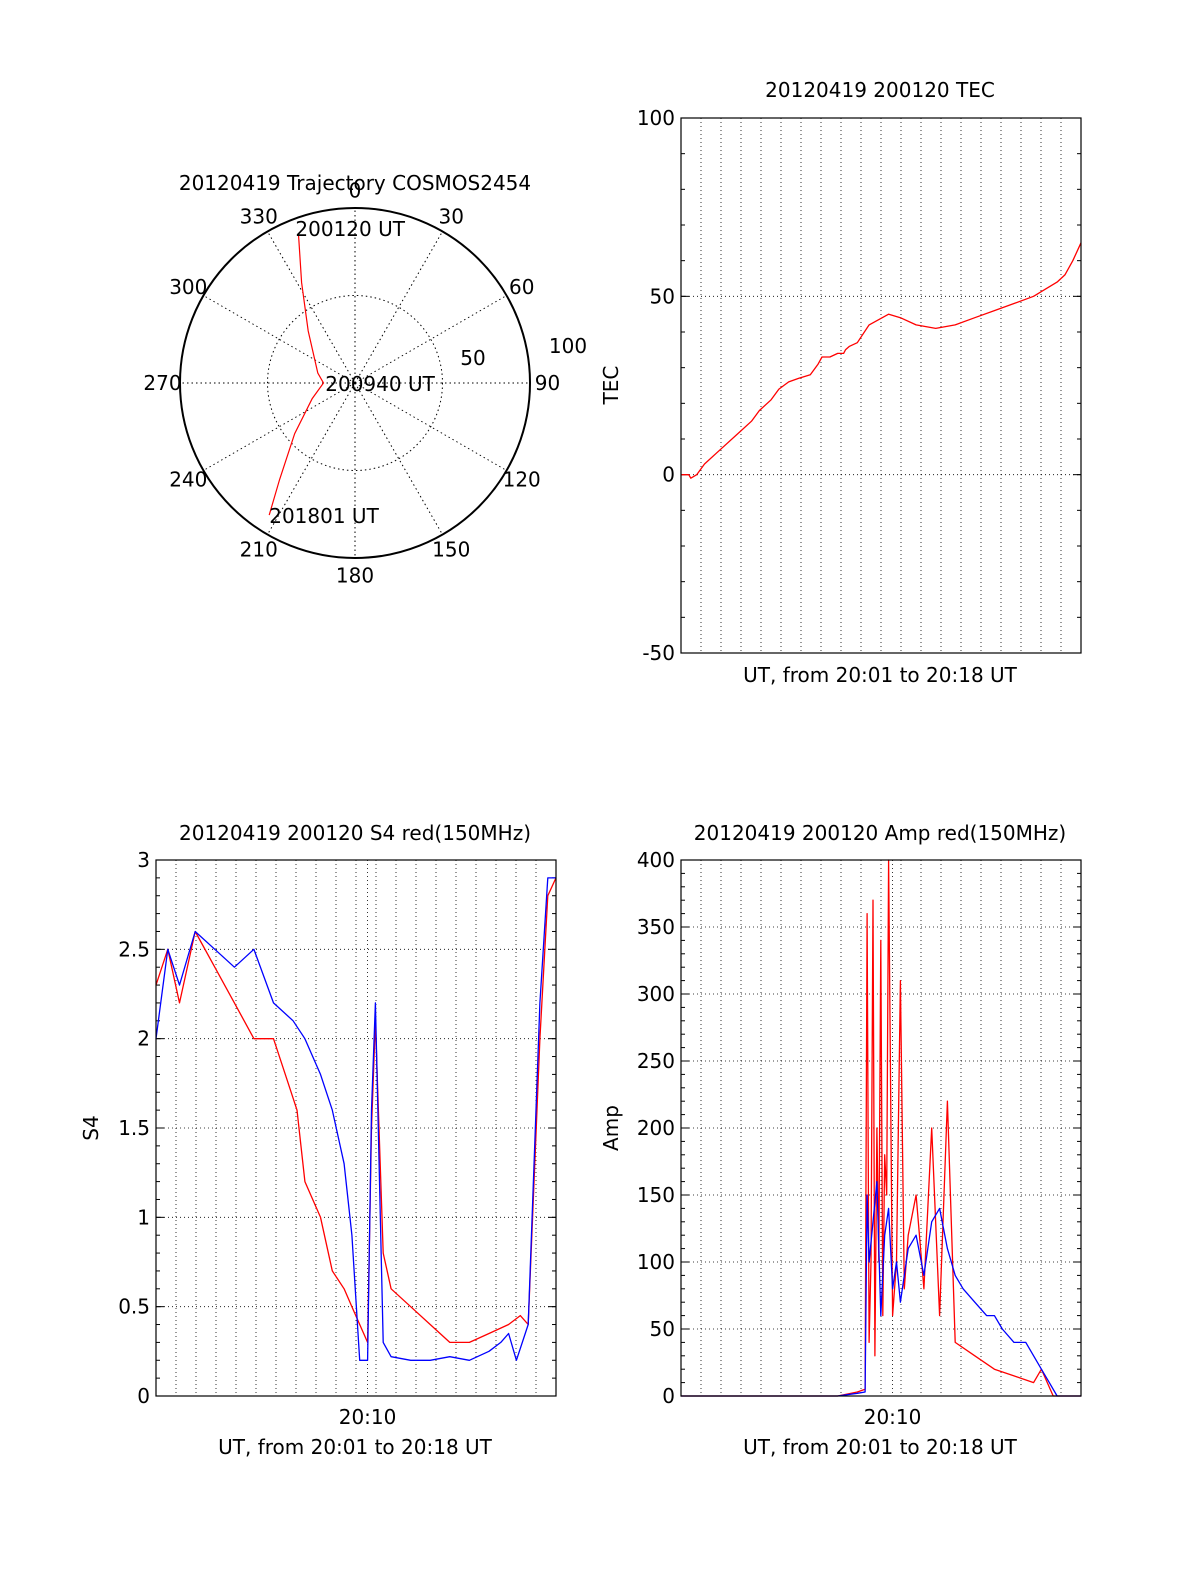 The image size is (1200, 1575). Describe the element at coordinates (547, 383) in the screenshot. I see `azimuth-label-90: 90` at that location.